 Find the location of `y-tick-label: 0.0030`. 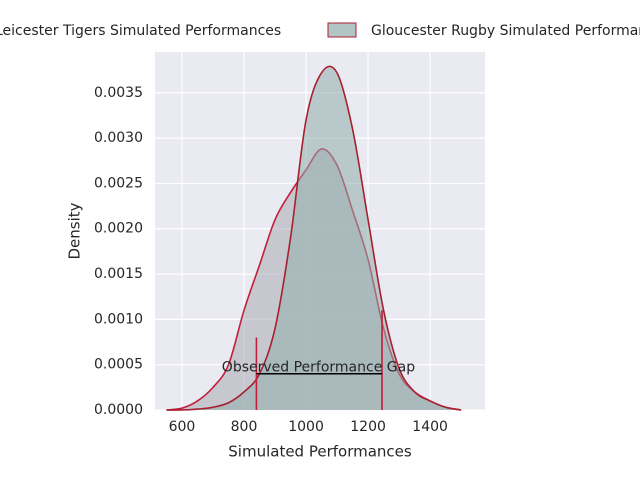

y-tick-label: 0.0030 is located at coordinates (118, 138).